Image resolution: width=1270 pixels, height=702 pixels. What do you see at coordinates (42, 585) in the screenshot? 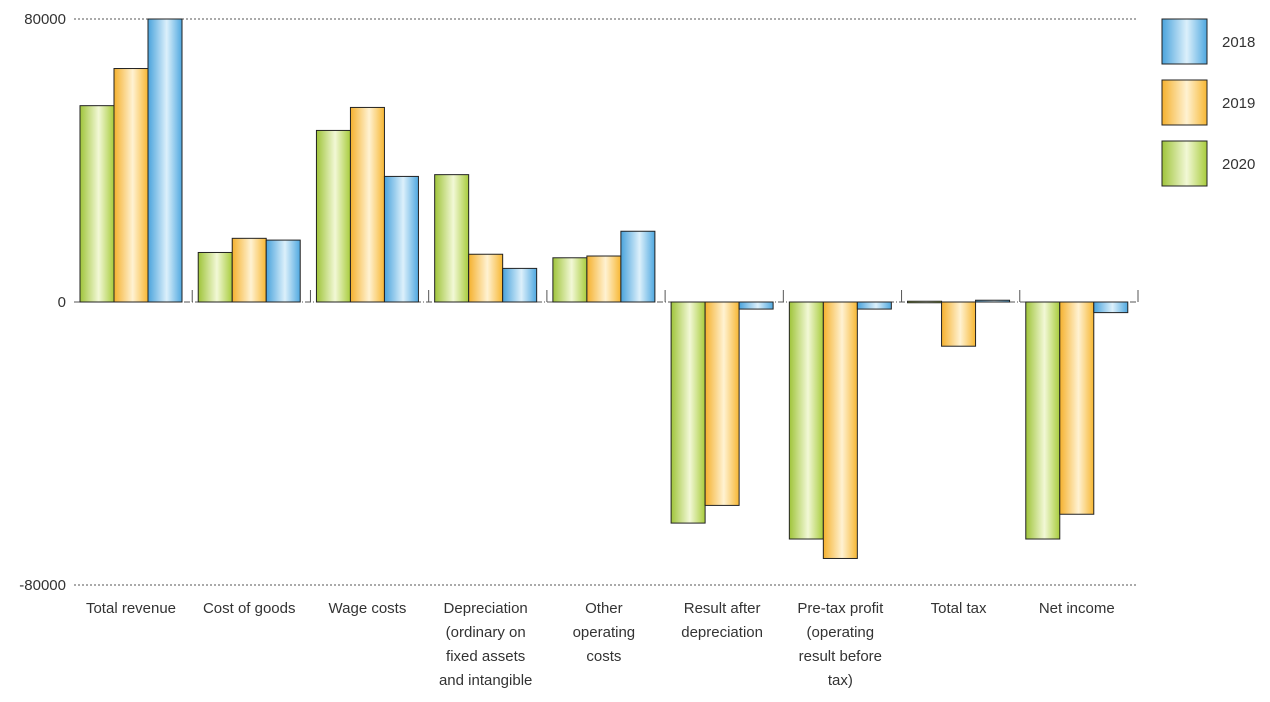
I see `y-tick-label: -80000` at bounding box center [42, 585].